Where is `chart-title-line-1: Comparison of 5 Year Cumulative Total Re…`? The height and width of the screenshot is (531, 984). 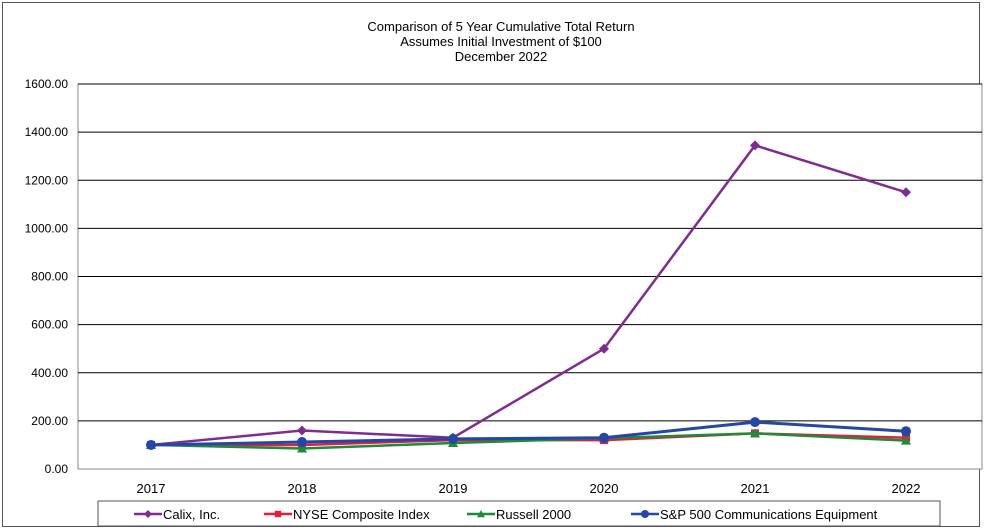
chart-title-line-1: Comparison of 5 Year Cumulative Total Re… is located at coordinates (500, 26).